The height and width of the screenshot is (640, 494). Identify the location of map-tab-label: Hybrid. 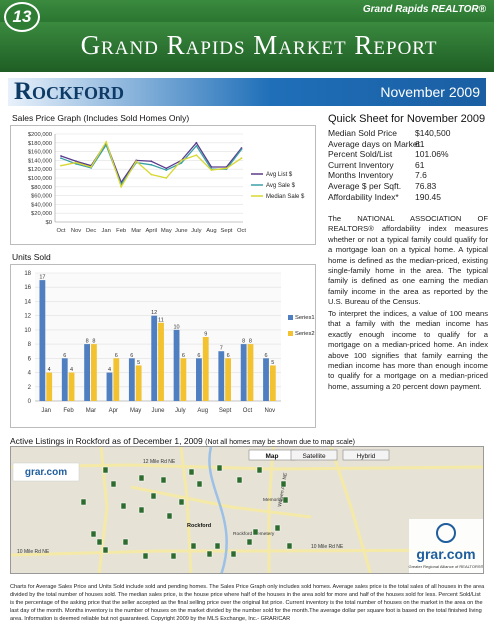
(366, 456).